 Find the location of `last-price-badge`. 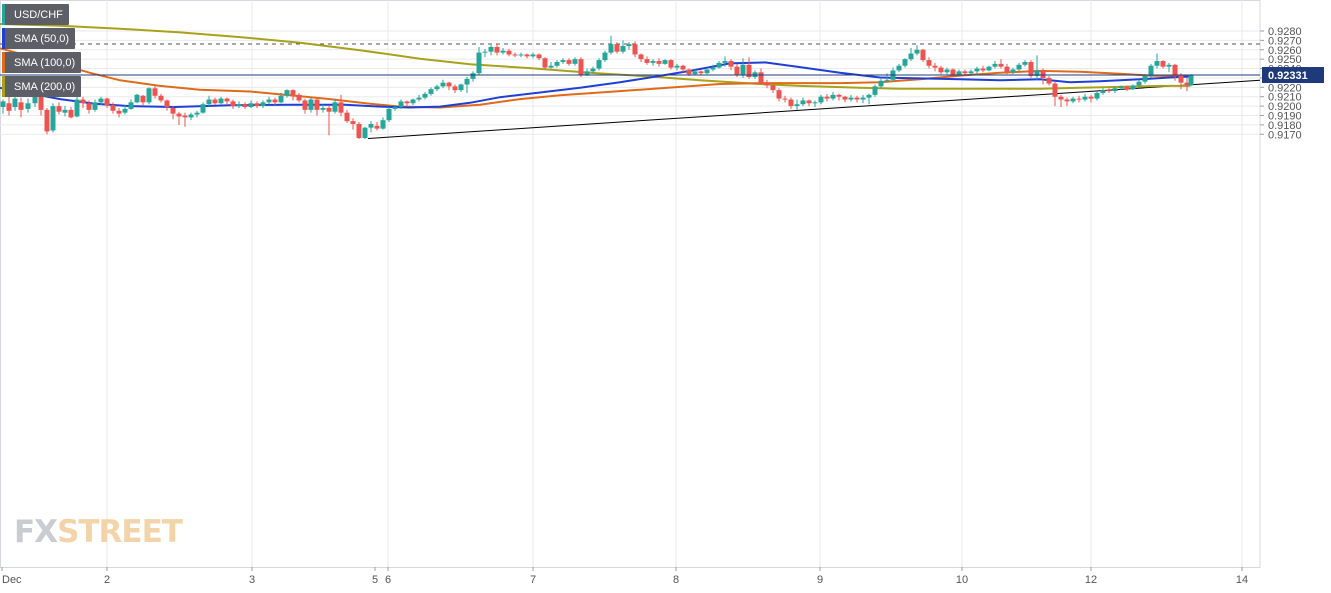

last-price-badge is located at coordinates (1293, 75).